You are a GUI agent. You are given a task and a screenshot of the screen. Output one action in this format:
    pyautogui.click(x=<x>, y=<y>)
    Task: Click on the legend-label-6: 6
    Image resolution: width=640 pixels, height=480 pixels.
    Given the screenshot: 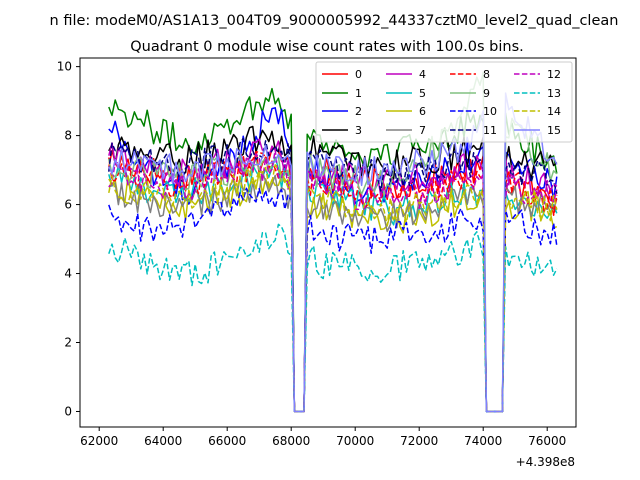 What is the action you would take?
    pyautogui.click(x=422, y=111)
    